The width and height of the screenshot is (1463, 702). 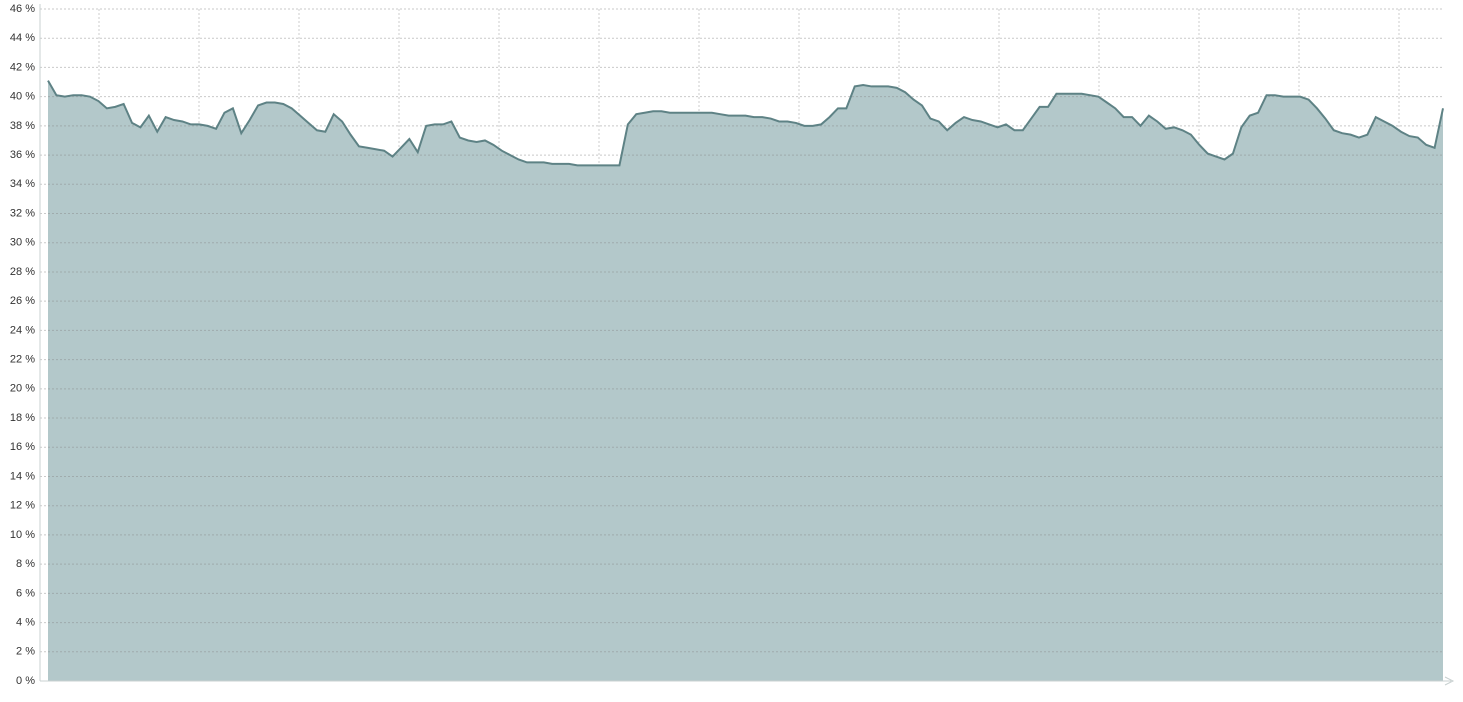 What do you see at coordinates (22, 213) in the screenshot?
I see `y-tick-label: 32 %` at bounding box center [22, 213].